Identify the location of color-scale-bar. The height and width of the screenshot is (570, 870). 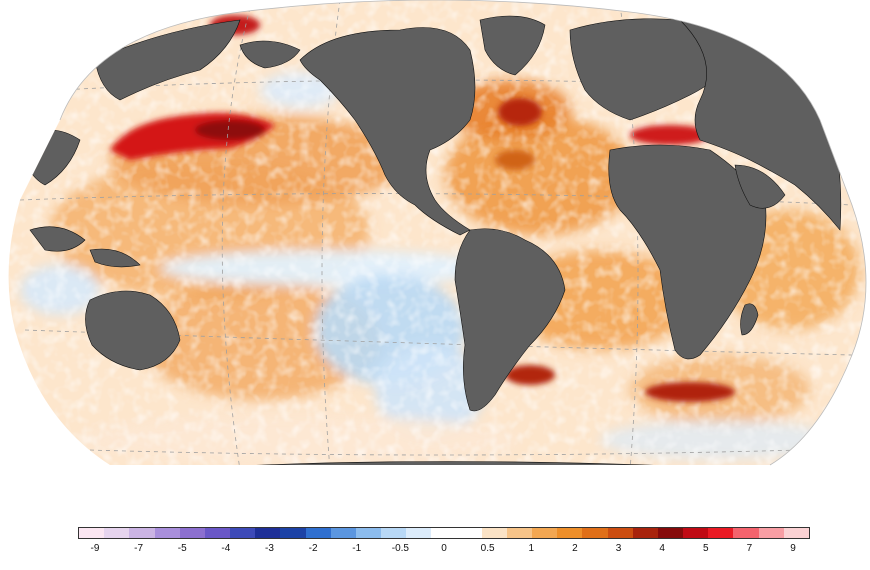
(444, 533).